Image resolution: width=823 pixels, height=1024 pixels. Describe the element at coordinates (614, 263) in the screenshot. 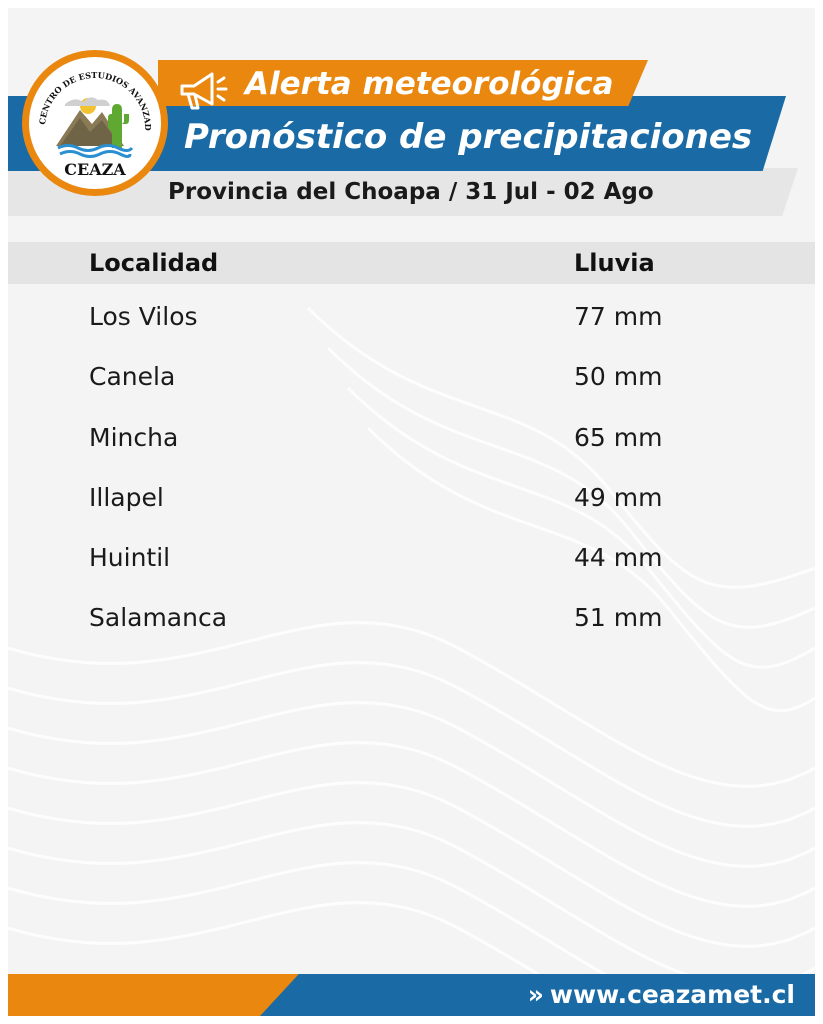

I see `rain-column-header: Lluvia` at that location.